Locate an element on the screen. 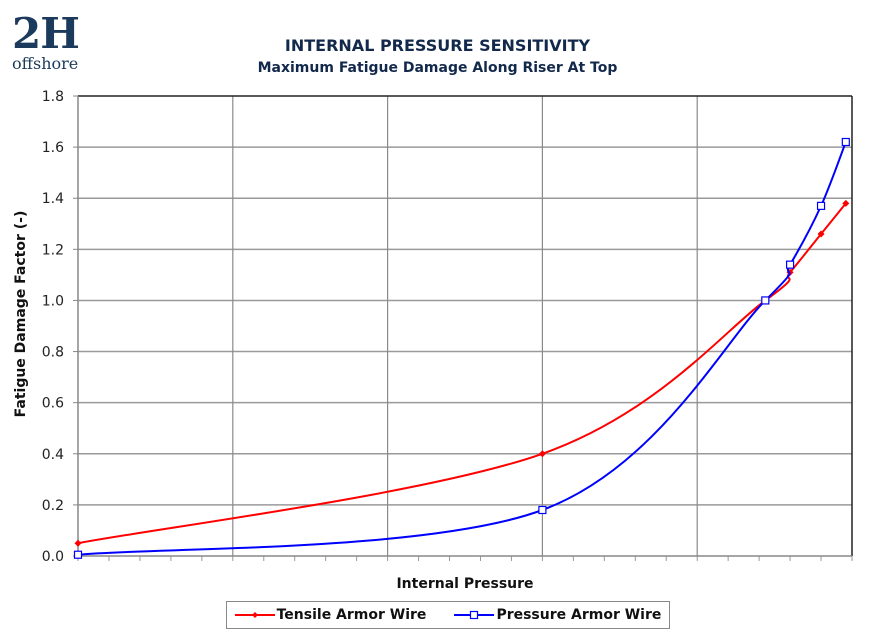 This screenshot has height=636, width=876. y-tick-label: 1.6 is located at coordinates (53, 148).